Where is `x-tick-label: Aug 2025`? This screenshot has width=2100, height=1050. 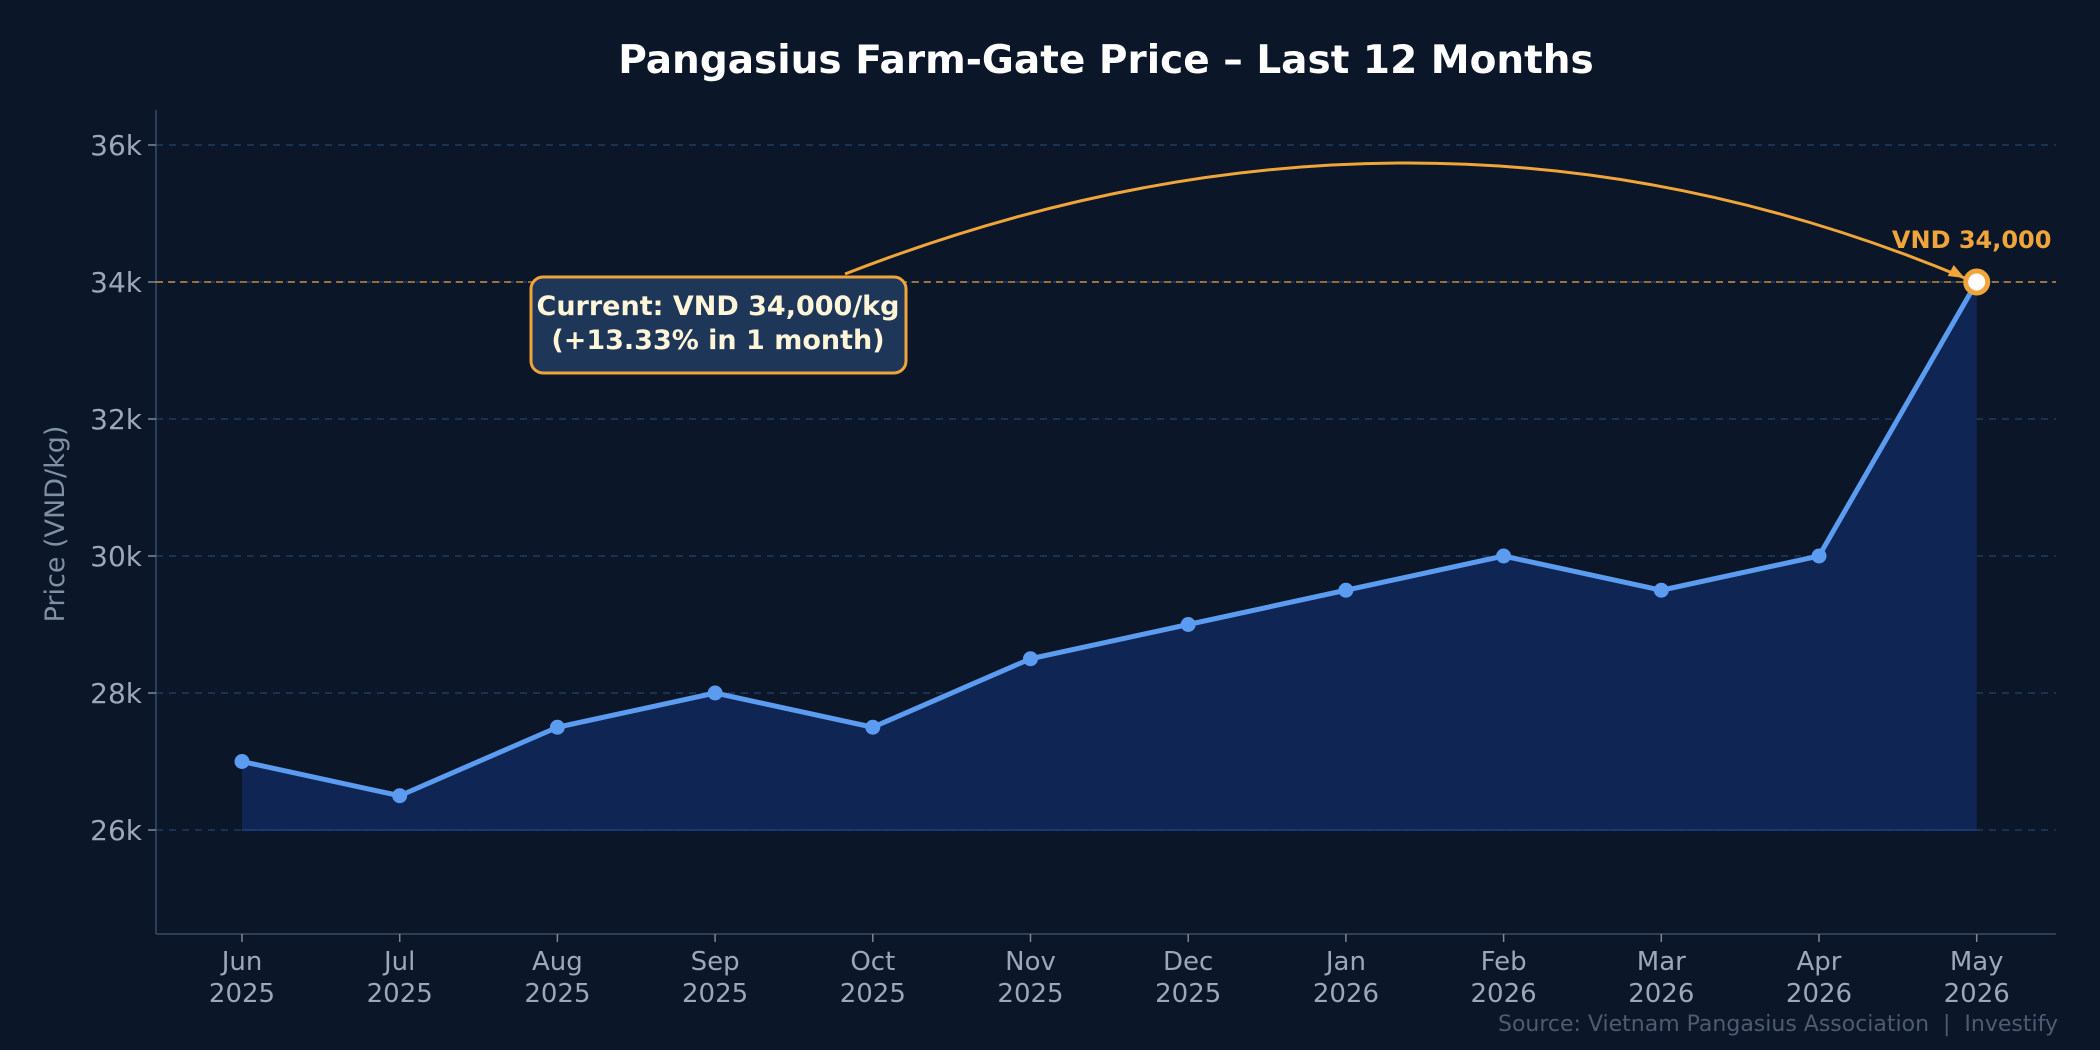
x-tick-label: Aug 2025 is located at coordinates (557, 978).